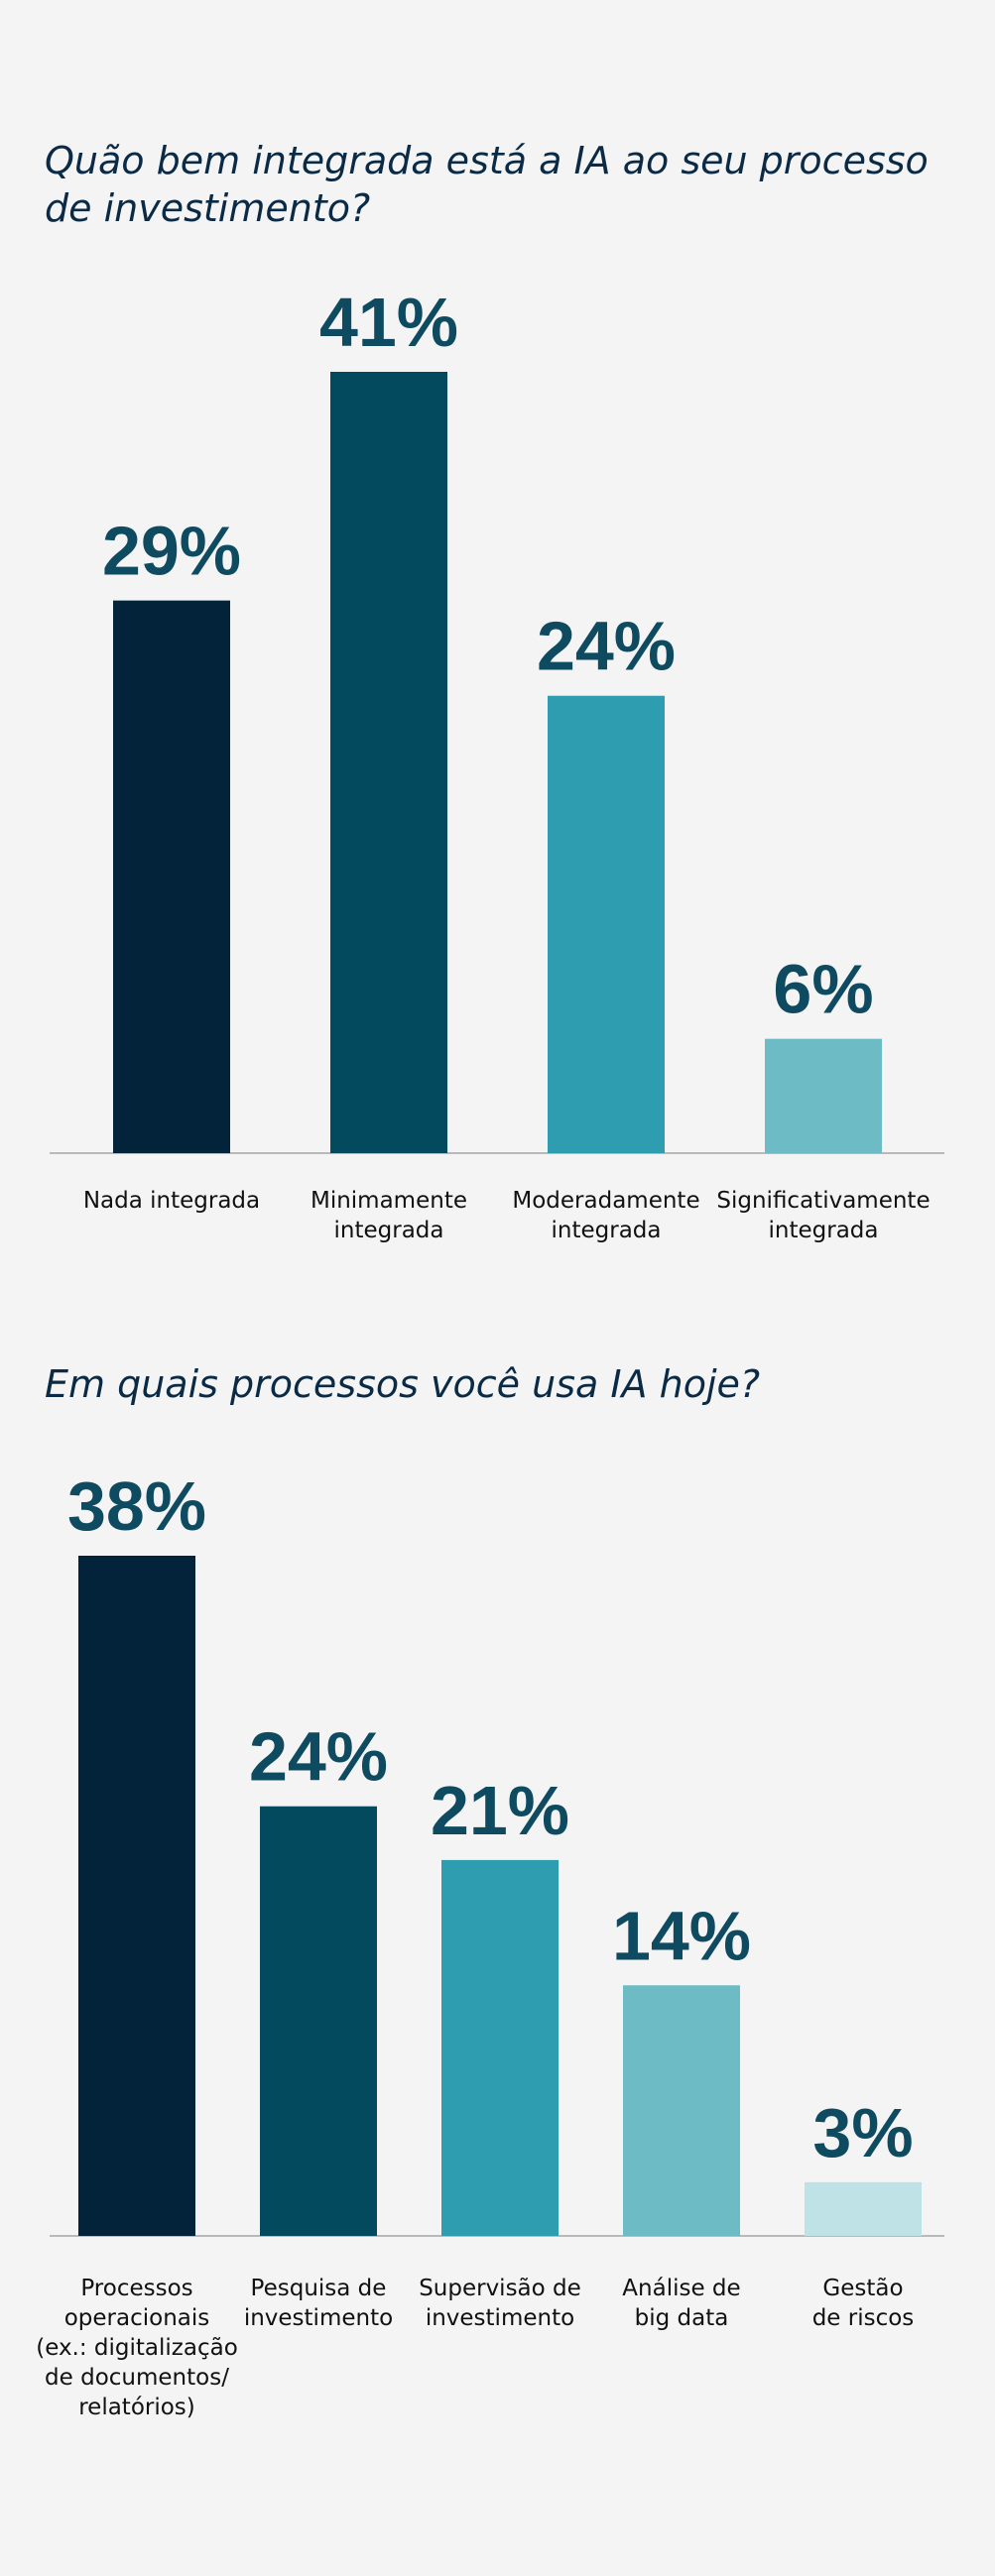 This screenshot has width=995, height=2576. I want to click on bar-value-label: 21%, so click(500, 1810).